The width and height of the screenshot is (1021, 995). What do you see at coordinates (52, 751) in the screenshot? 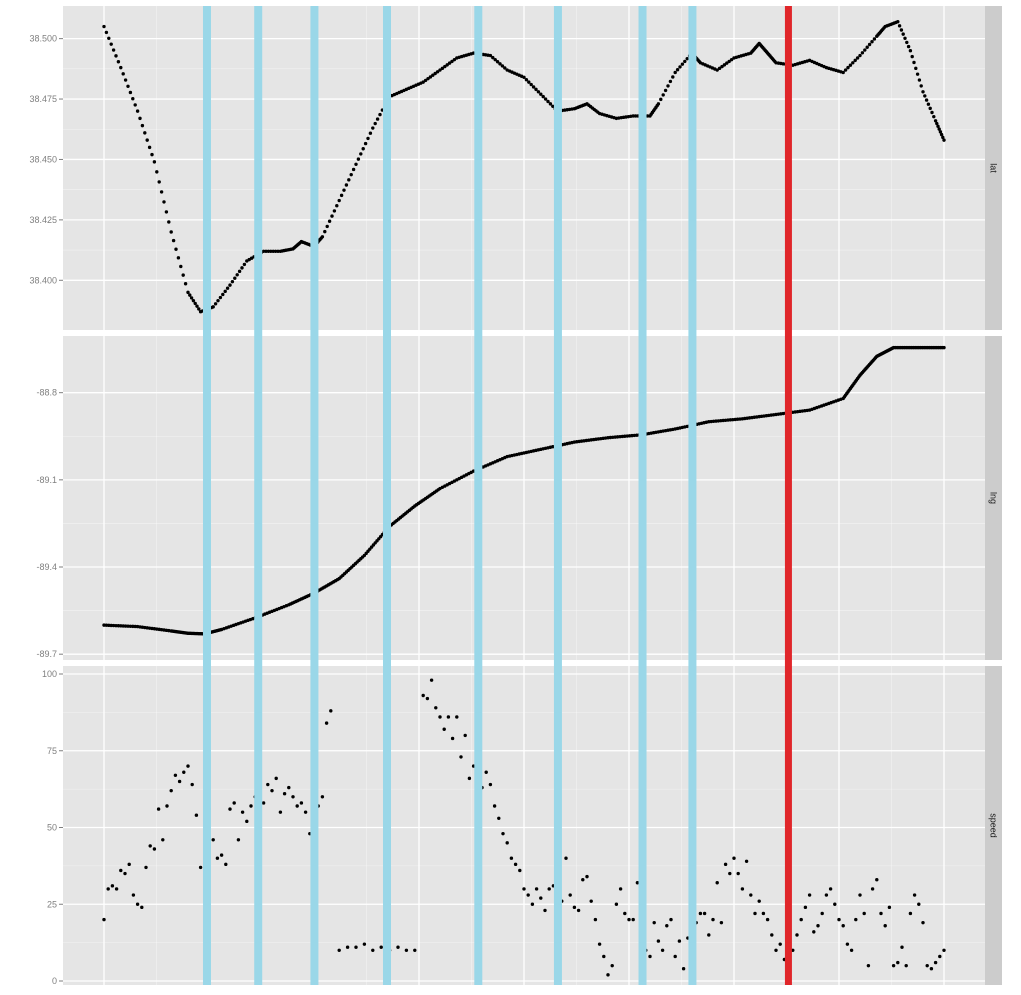
I see `tick-label: 75` at bounding box center [52, 751].